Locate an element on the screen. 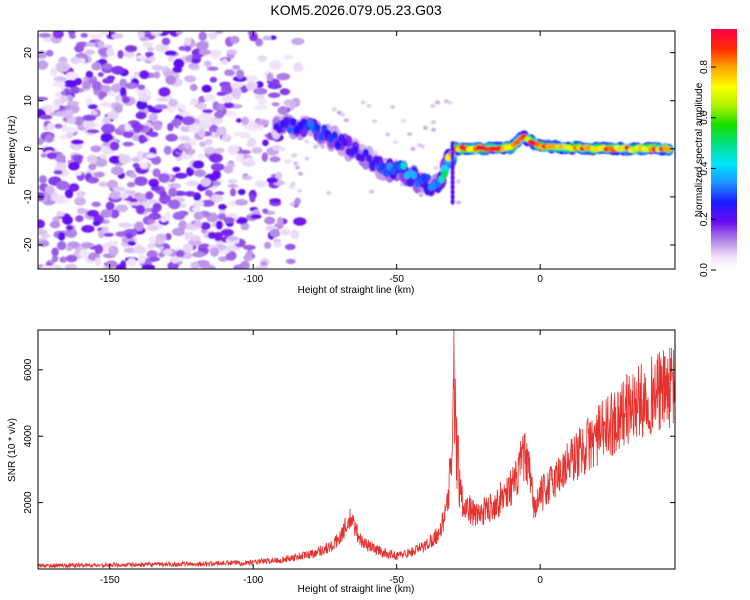  colorbar-tick-label: 0.4 is located at coordinates (704, 168).